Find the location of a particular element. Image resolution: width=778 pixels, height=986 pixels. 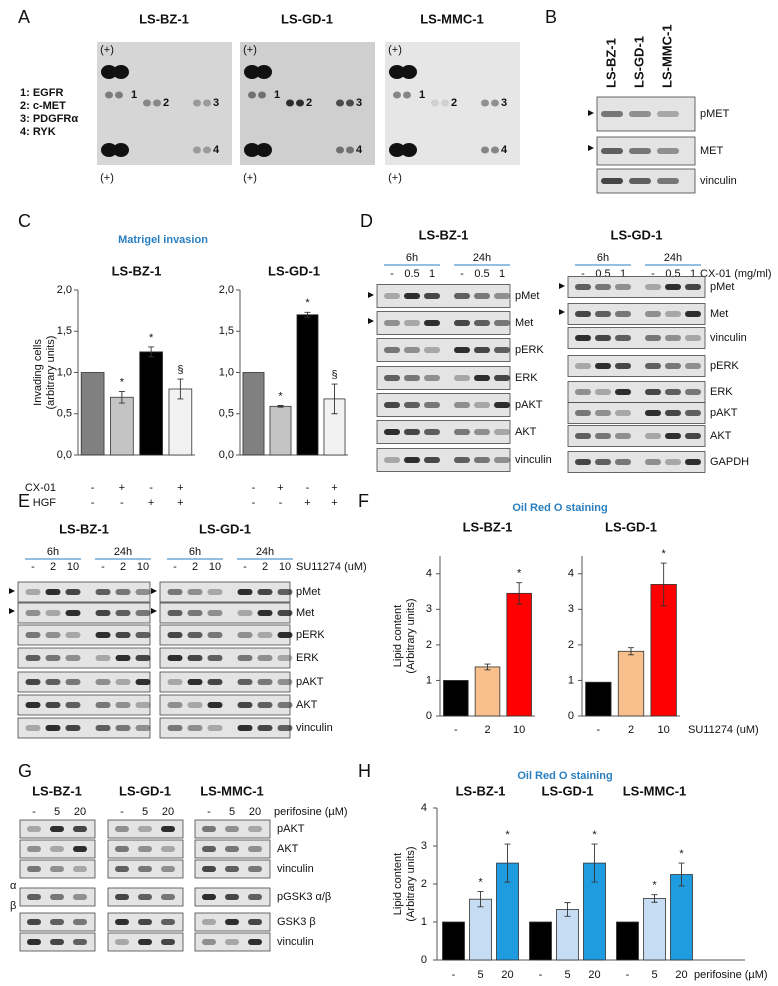

y-axis-label: (Arbitrary units) is located at coordinates (411, 635).